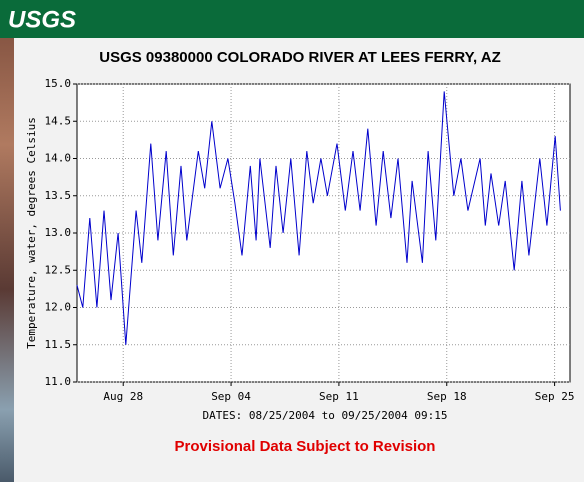 The image size is (584, 487). What do you see at coordinates (339, 396) in the screenshot?
I see `x-tick-label: Sep 11` at bounding box center [339, 396].